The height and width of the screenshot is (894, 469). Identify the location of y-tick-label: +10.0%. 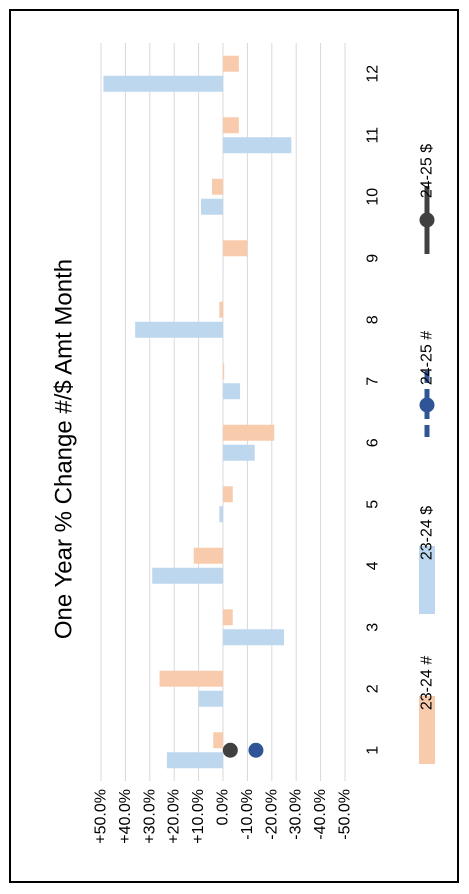
(198, 816).